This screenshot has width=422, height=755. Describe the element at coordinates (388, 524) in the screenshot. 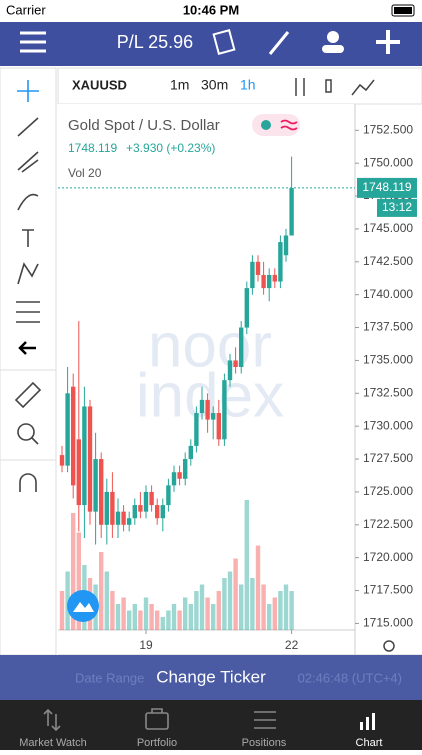

I see `y-tick-label: 1722.500` at that location.